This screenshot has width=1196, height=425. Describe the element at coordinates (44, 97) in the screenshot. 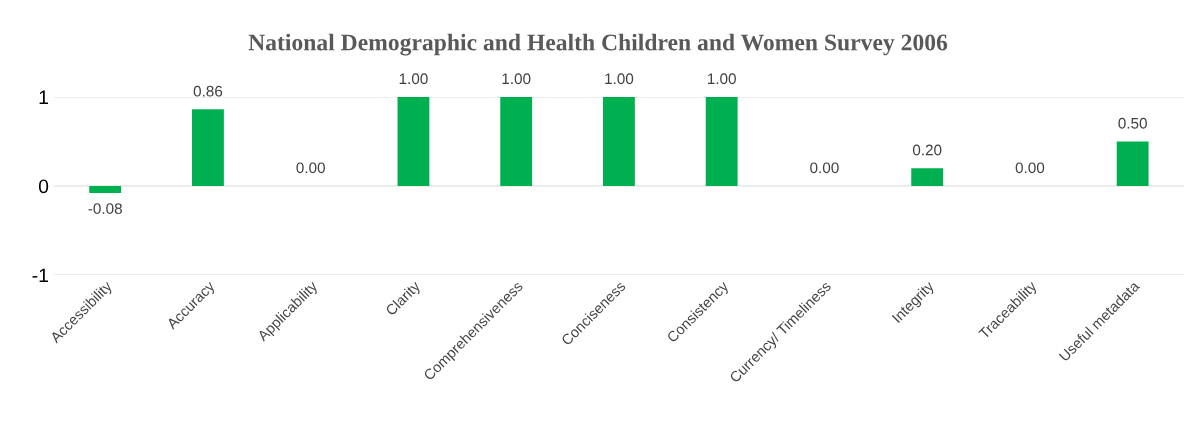

I see `y-tick-label: 1` at that location.